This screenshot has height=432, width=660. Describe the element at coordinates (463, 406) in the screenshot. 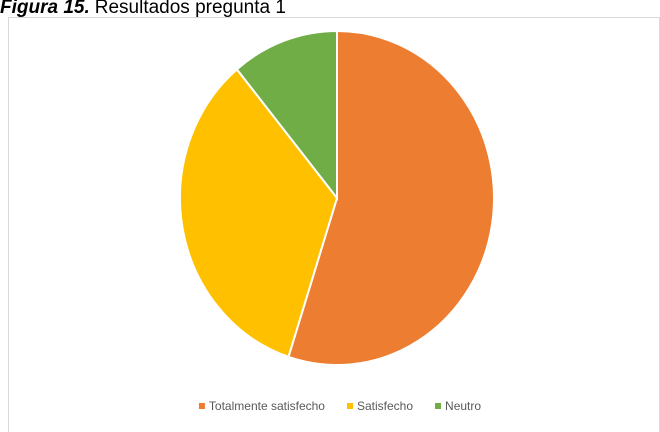

I see `legend-label: Neutro` at that location.